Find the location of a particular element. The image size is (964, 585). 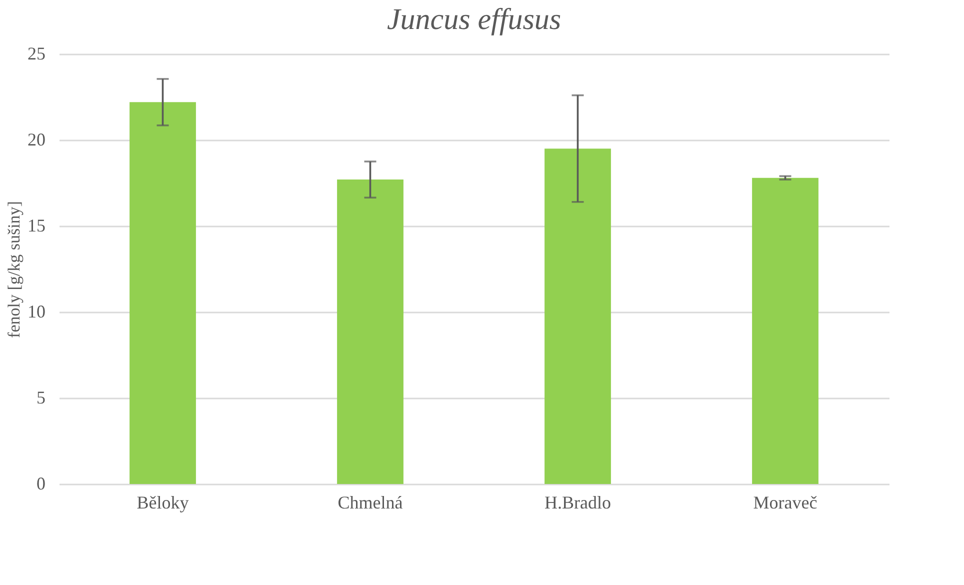

y-tick-label: 20 is located at coordinates (37, 140).